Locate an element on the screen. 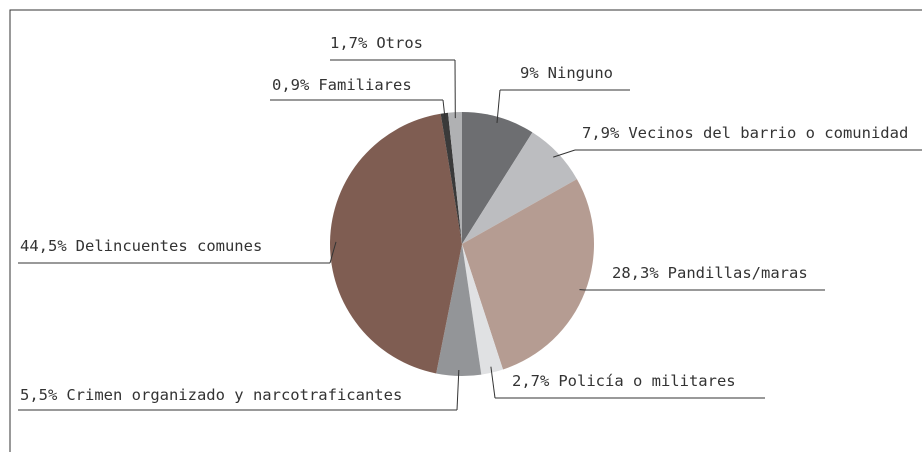 The width and height of the screenshot is (922, 452). slice-label: 44,5% Delincuentes comunes is located at coordinates (141, 246).